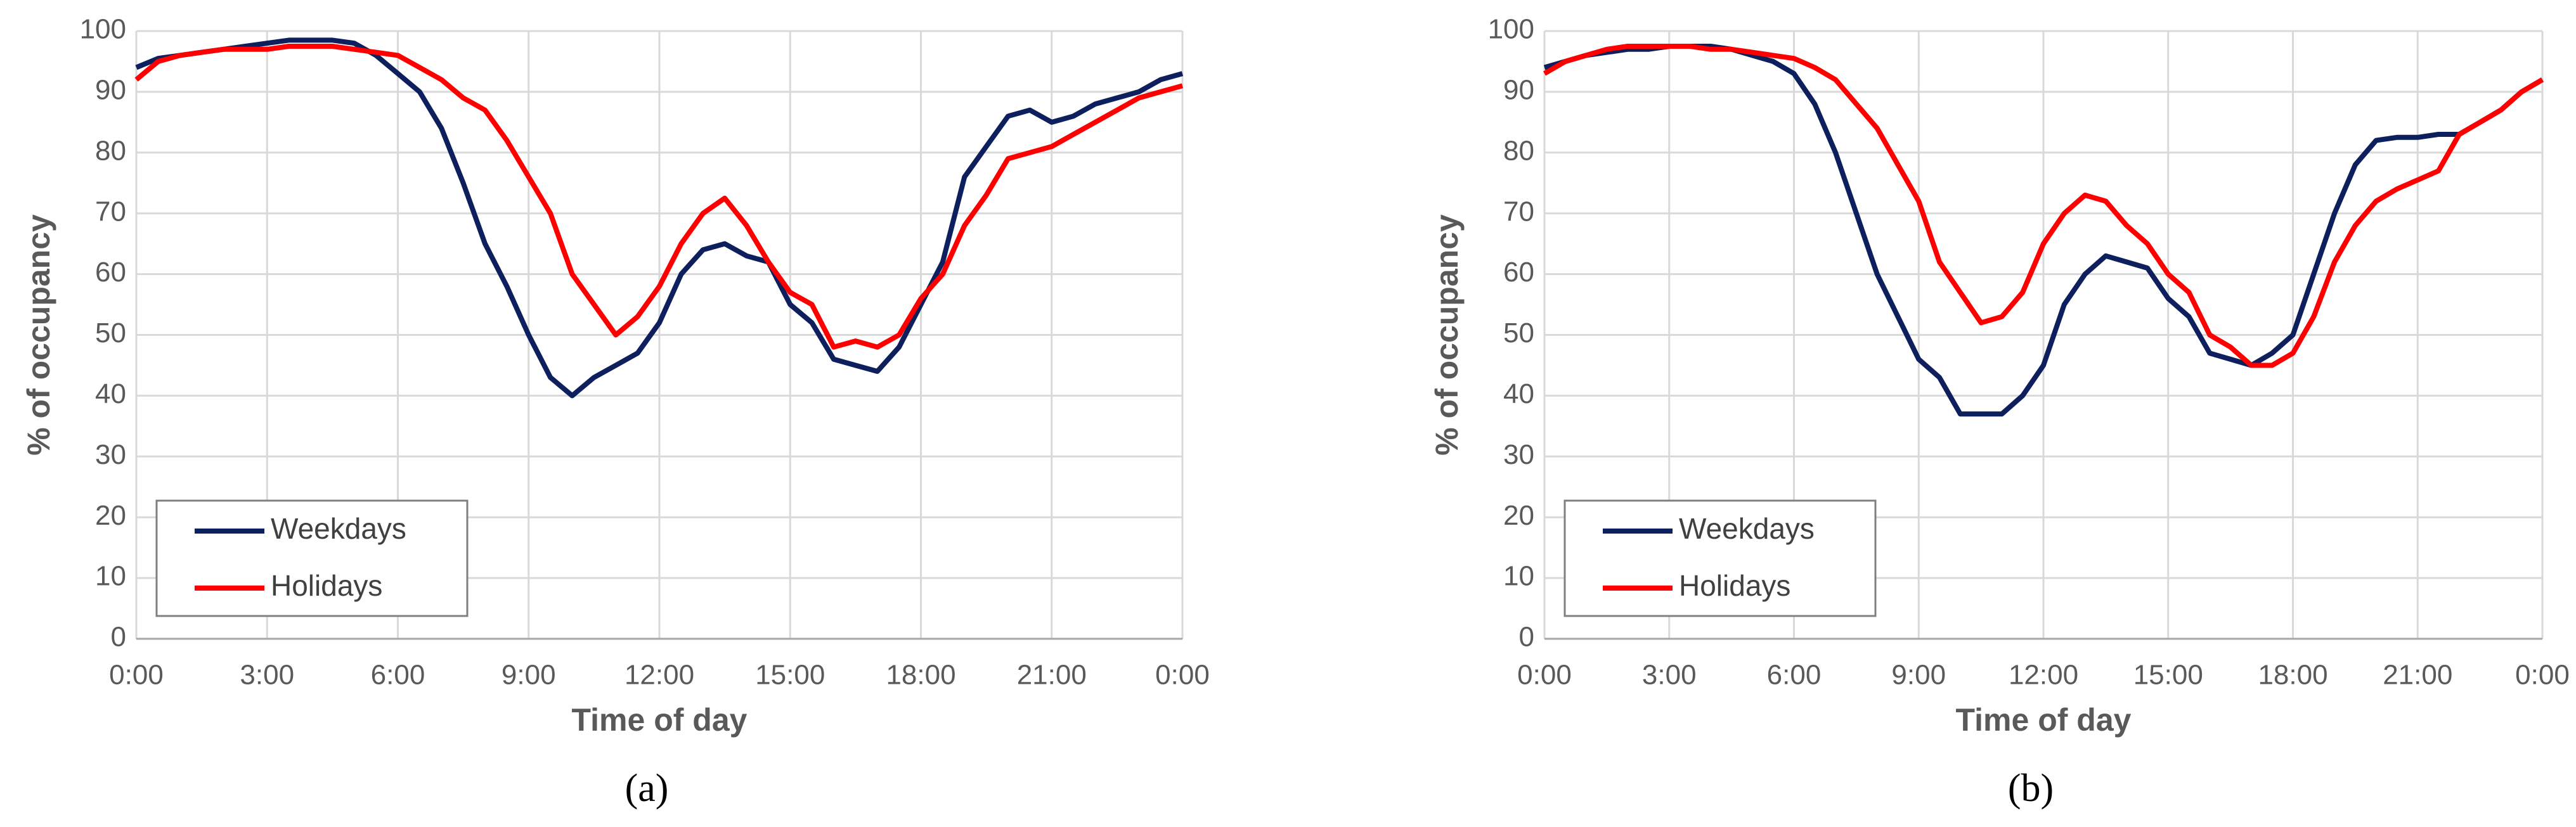  I want to click on caption: (b), so click(2031, 788).